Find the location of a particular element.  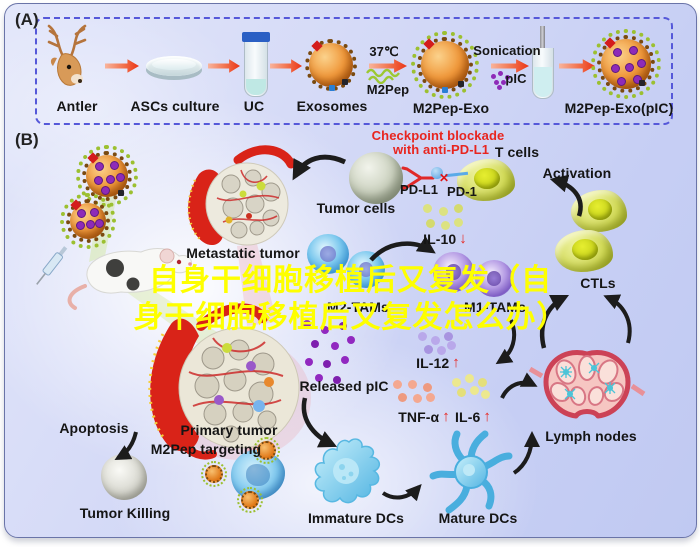

il12-dots is located at coordinates (422, 336).